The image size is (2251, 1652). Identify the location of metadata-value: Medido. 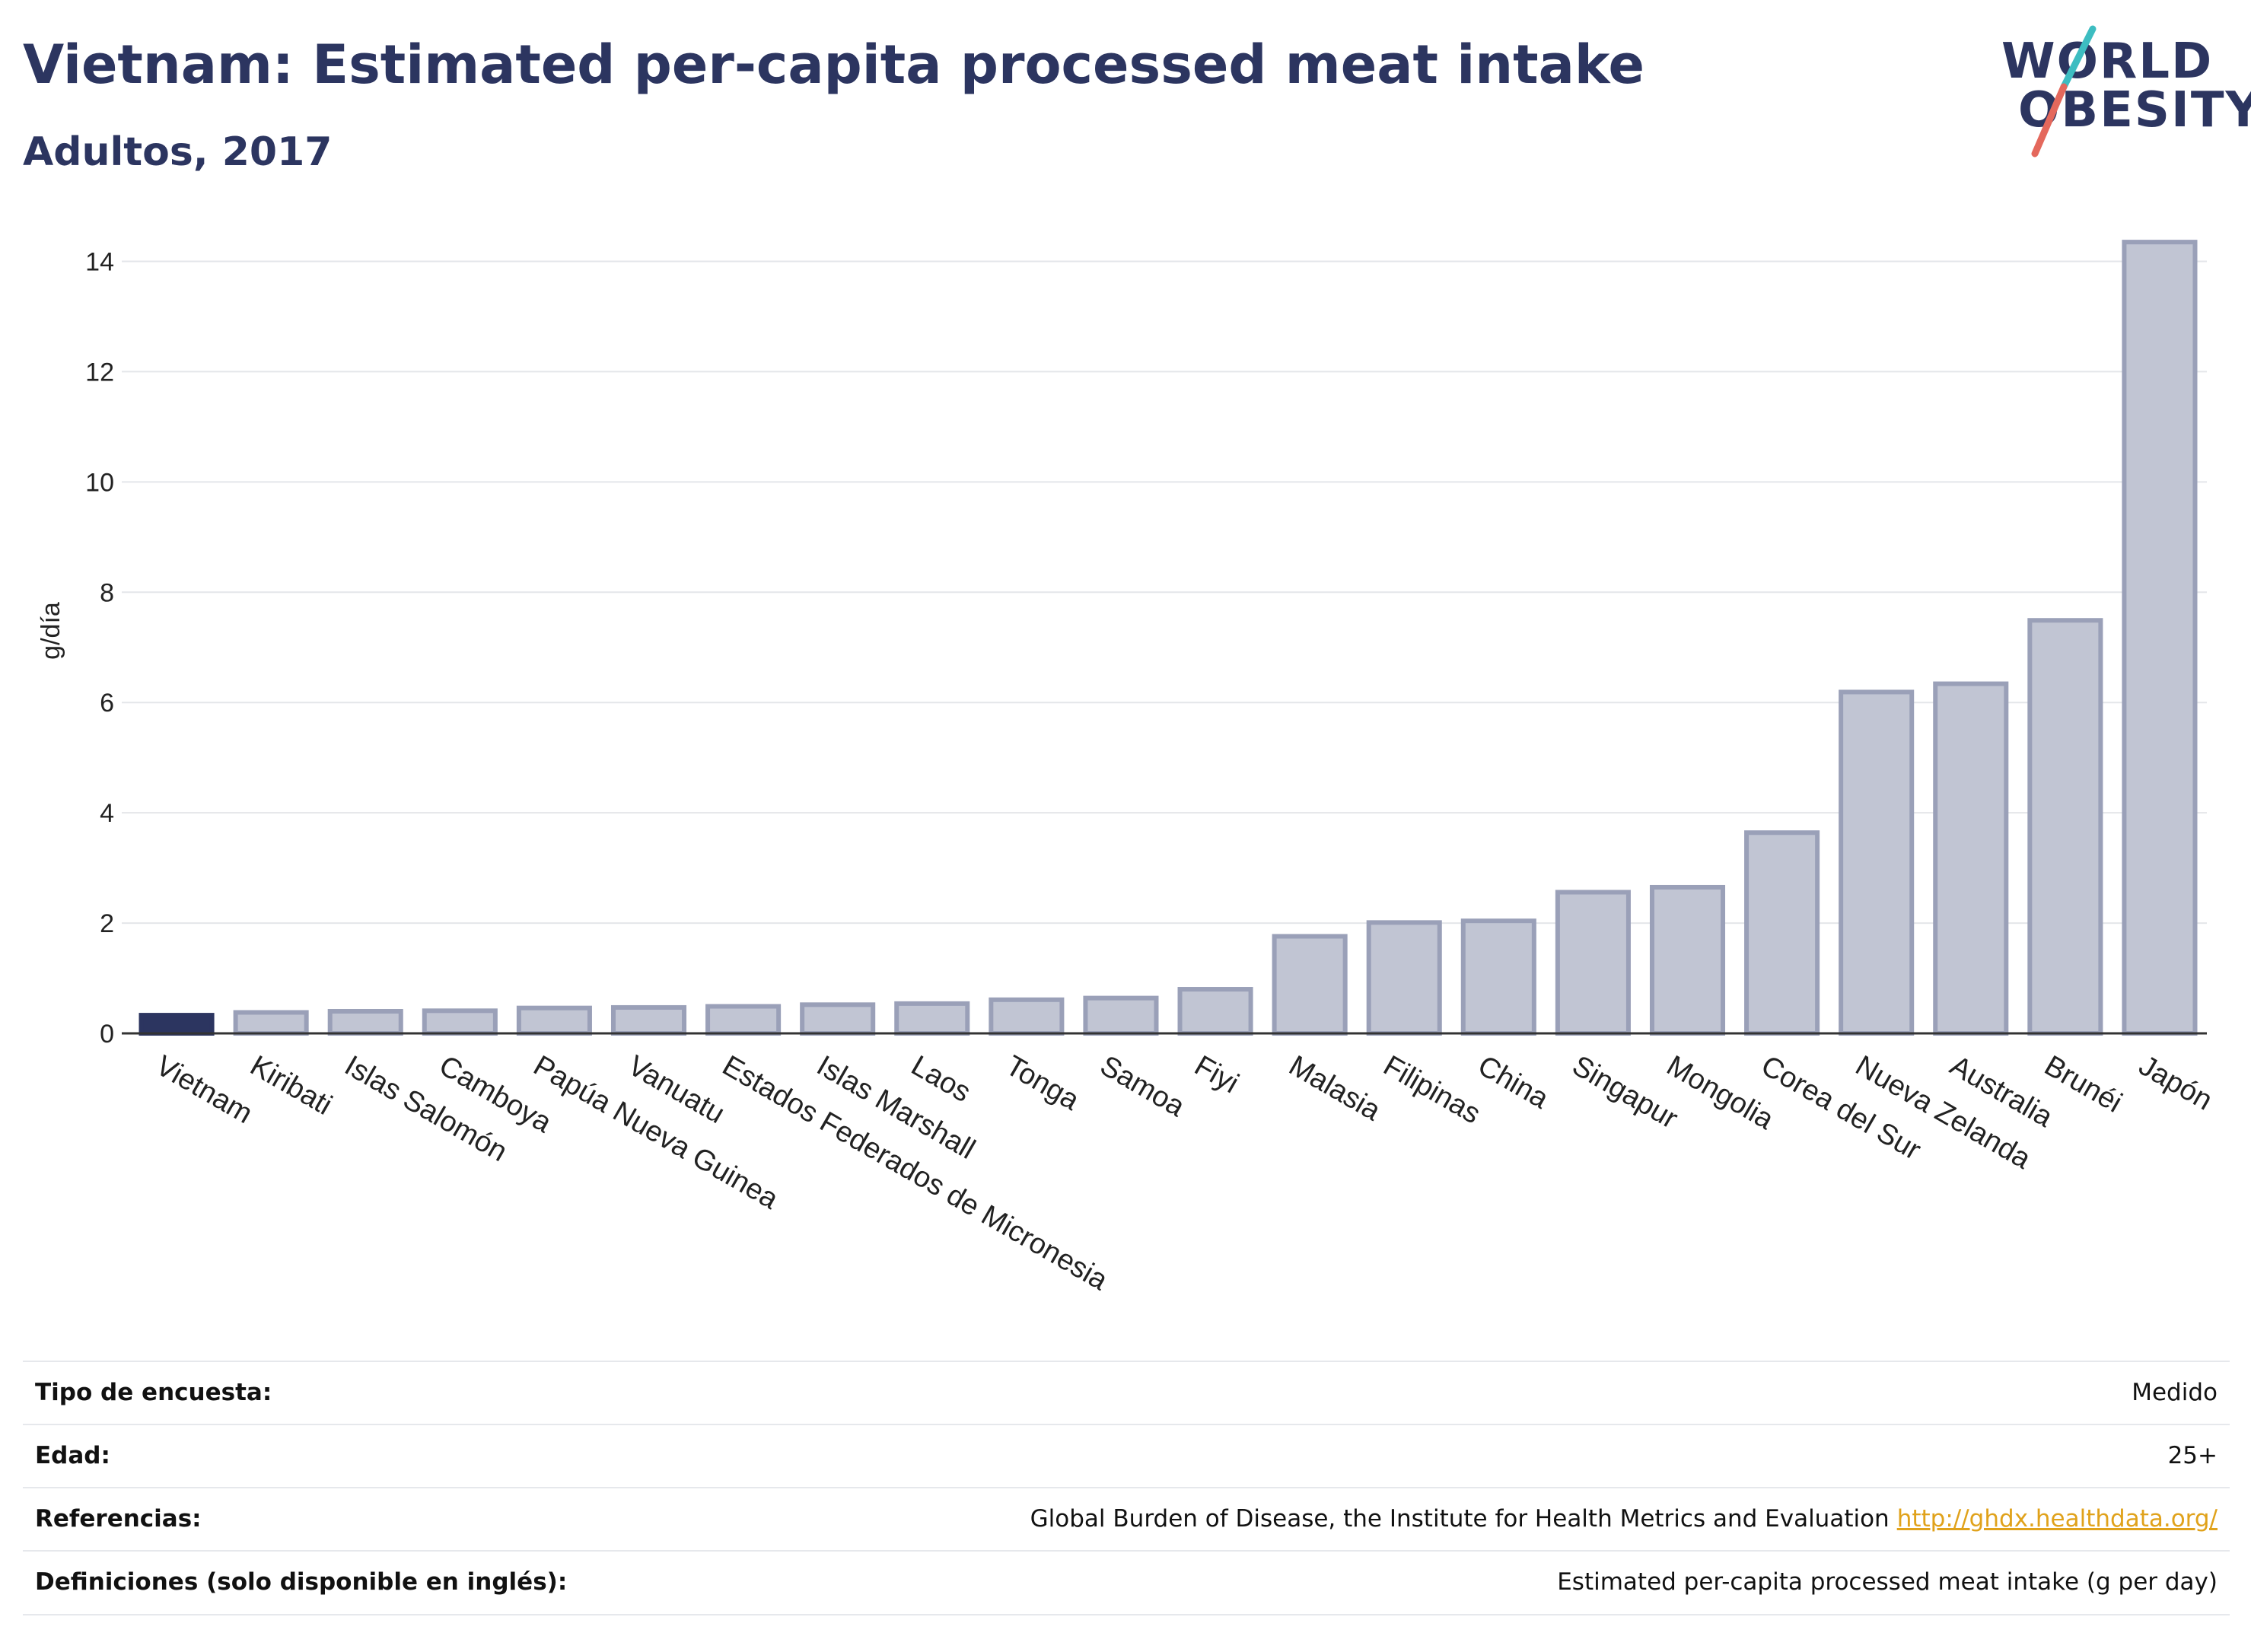
(2175, 1392).